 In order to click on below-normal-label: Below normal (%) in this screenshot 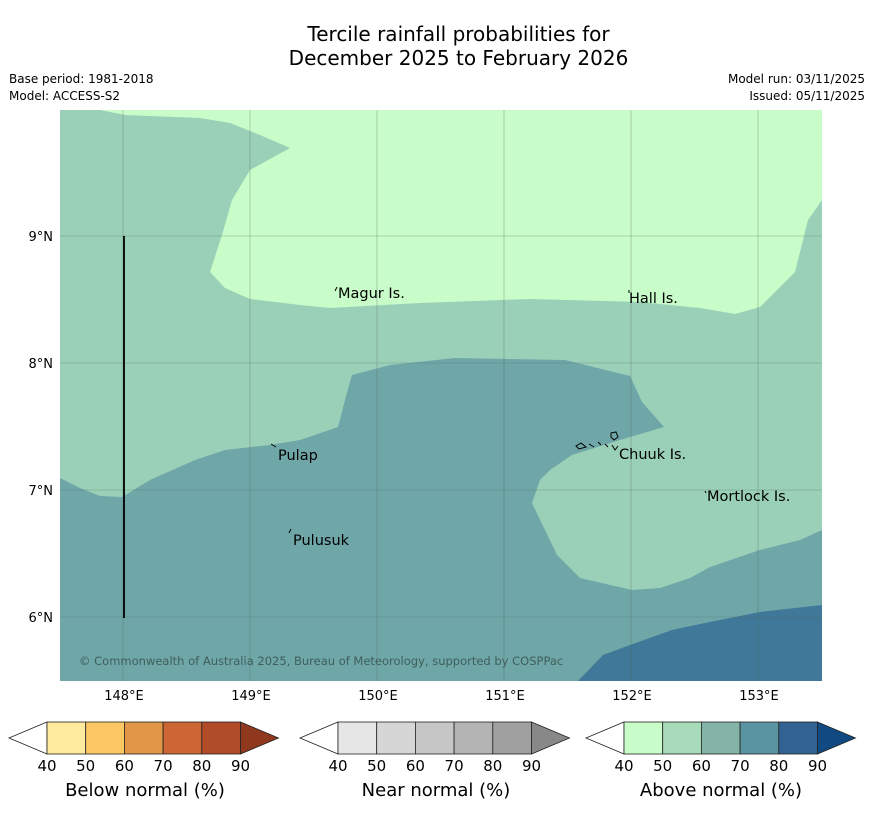, I will do `click(145, 790)`.